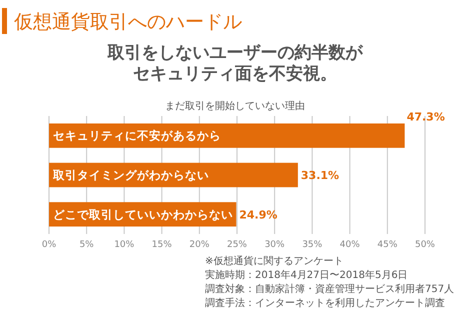  Describe the element at coordinates (387, 245) in the screenshot. I see `x-tick-label: 45%` at that location.